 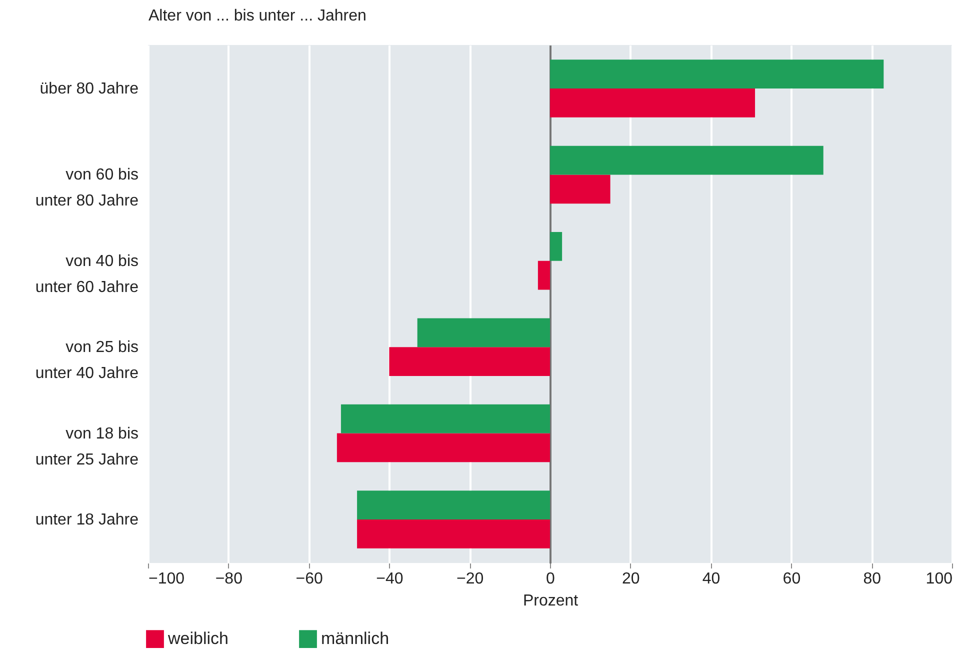 What do you see at coordinates (390, 579) in the screenshot?
I see `x-tick-label: −40` at bounding box center [390, 579].